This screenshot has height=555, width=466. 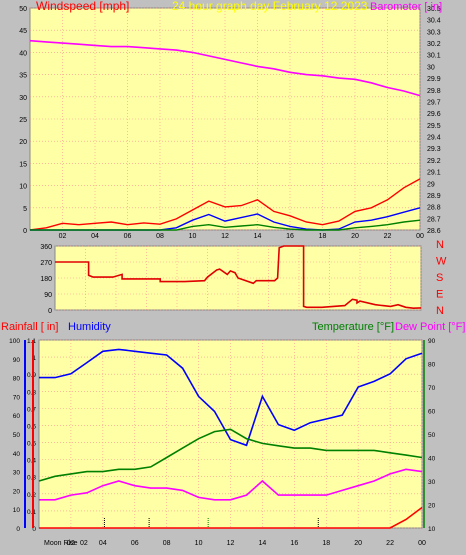 What do you see at coordinates (225, 204) in the screenshot?
I see `gust-series-line` at bounding box center [225, 204].